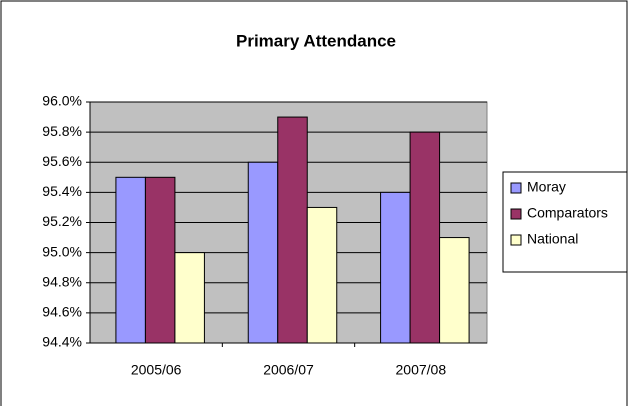  What do you see at coordinates (546, 187) in the screenshot?
I see `legend-label: Moray` at bounding box center [546, 187].